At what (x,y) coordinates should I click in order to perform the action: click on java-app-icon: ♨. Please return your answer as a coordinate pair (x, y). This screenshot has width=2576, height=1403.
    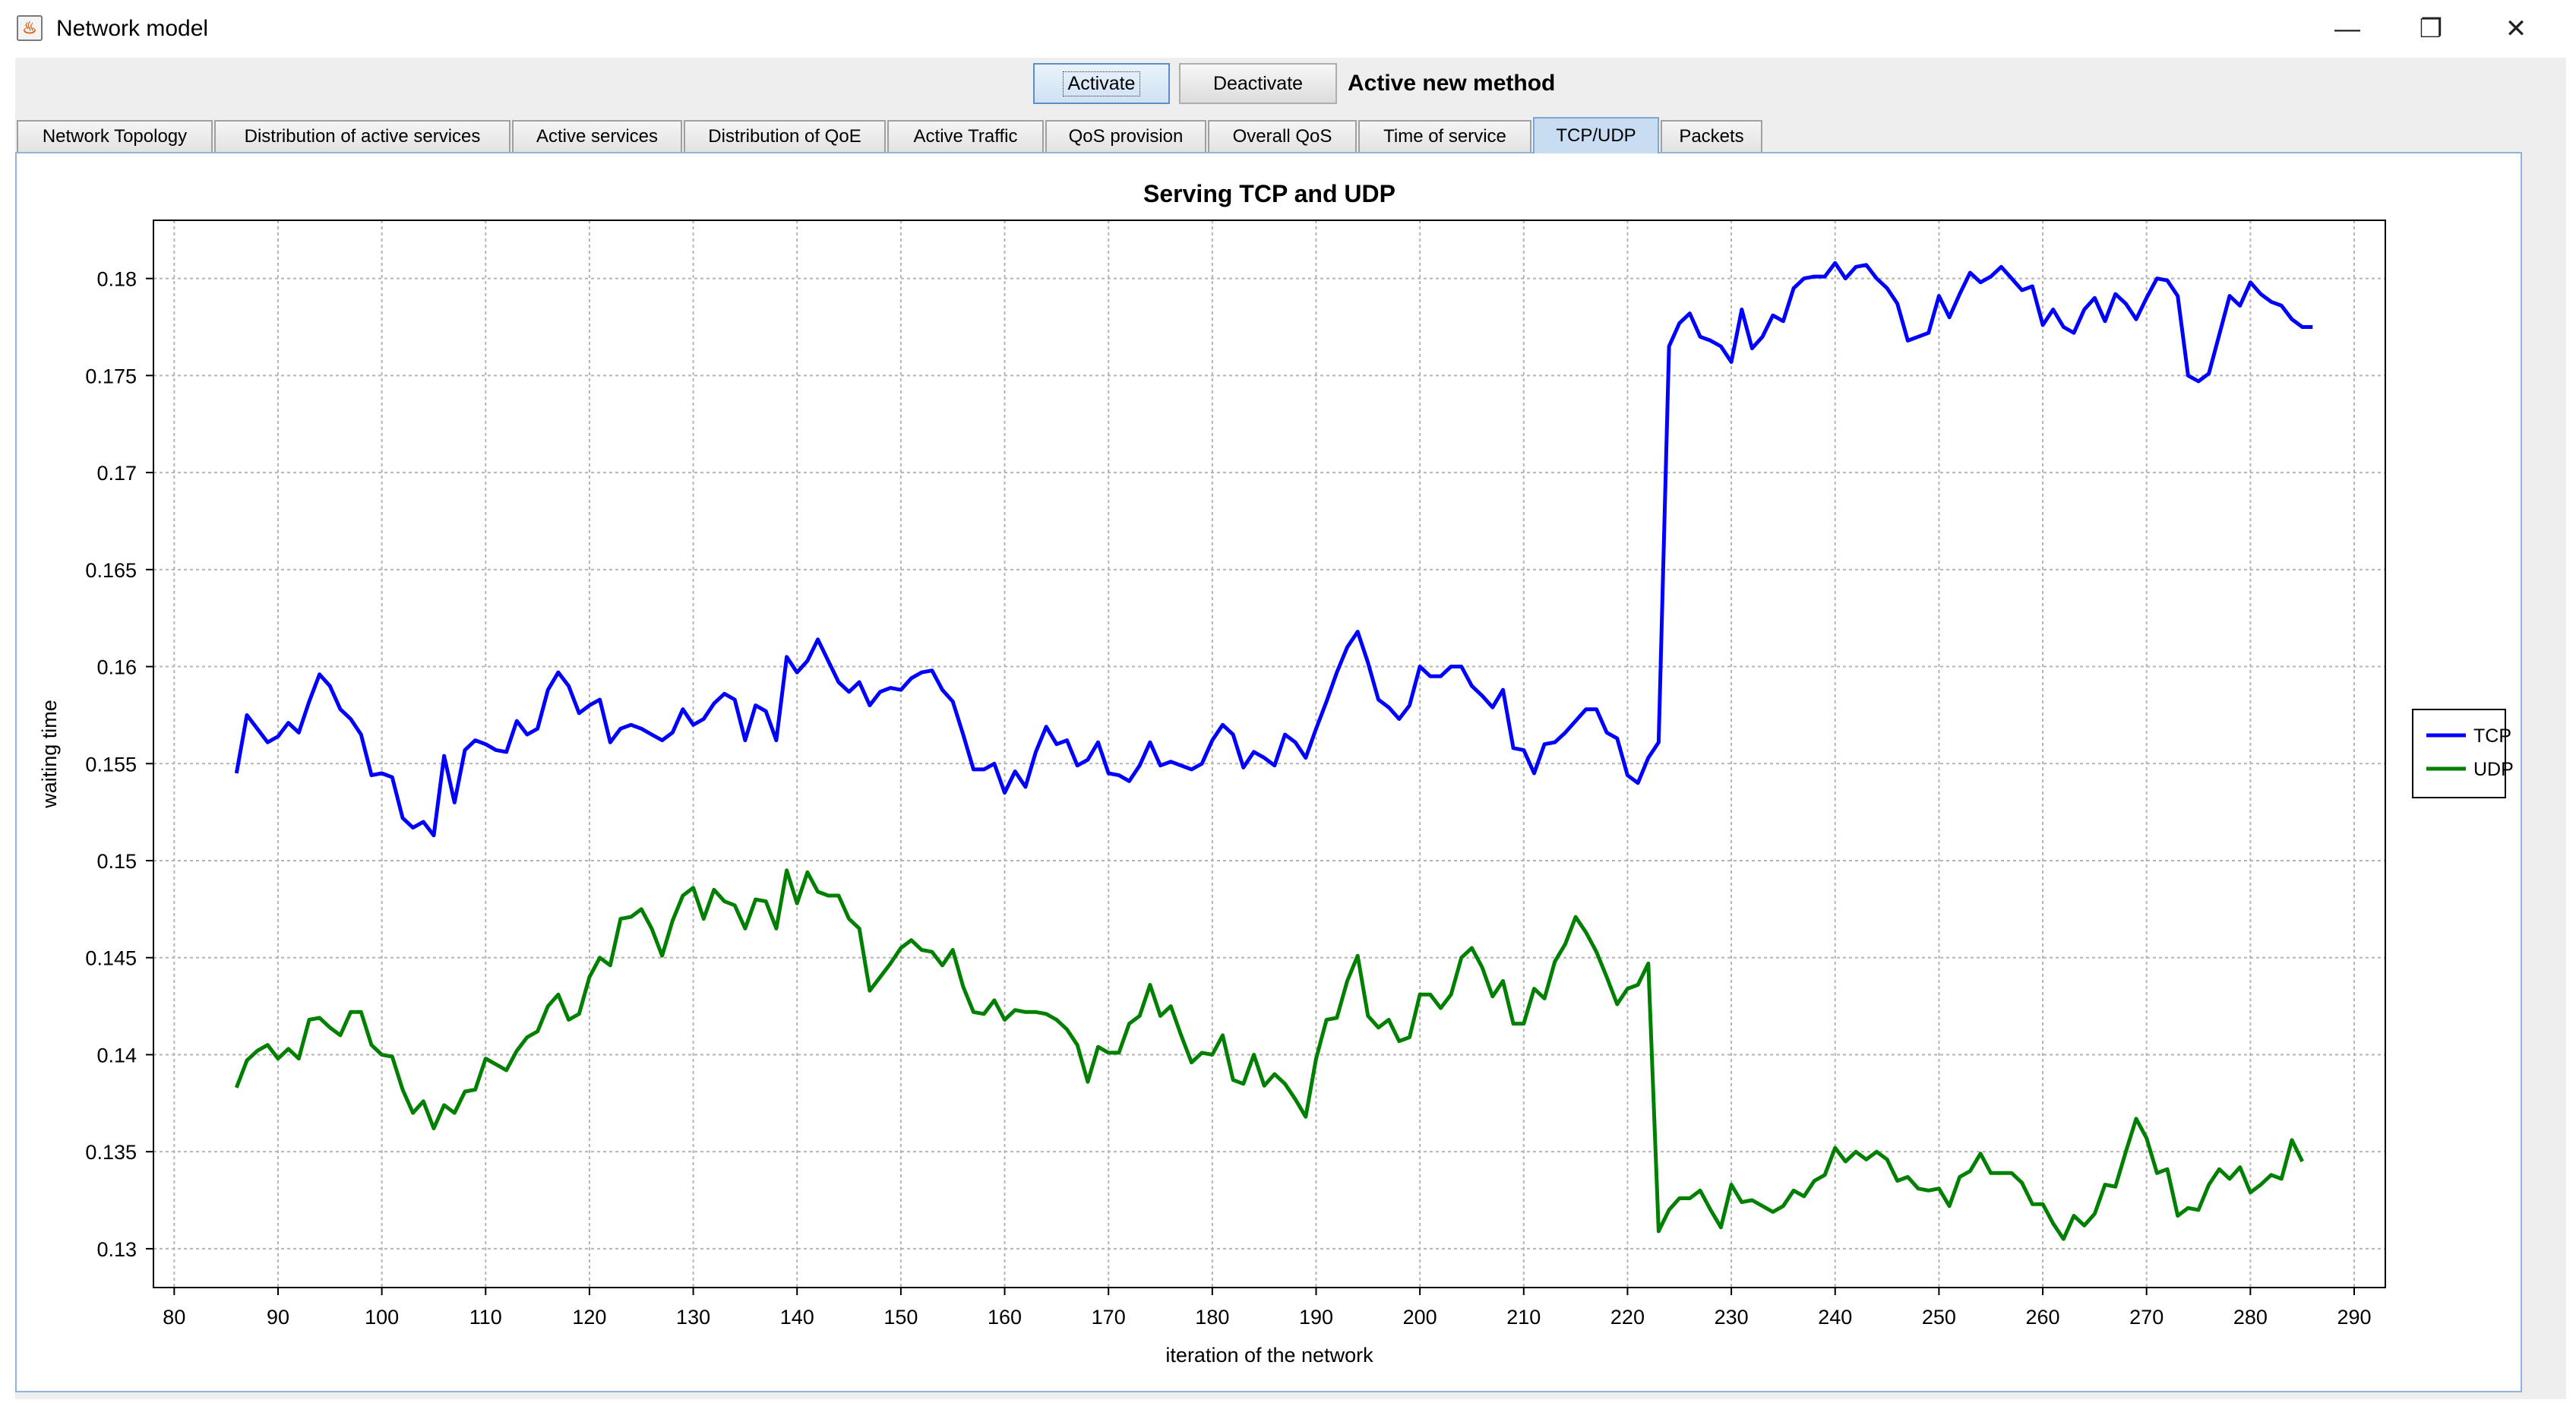
    Looking at the image, I should click on (30, 28).